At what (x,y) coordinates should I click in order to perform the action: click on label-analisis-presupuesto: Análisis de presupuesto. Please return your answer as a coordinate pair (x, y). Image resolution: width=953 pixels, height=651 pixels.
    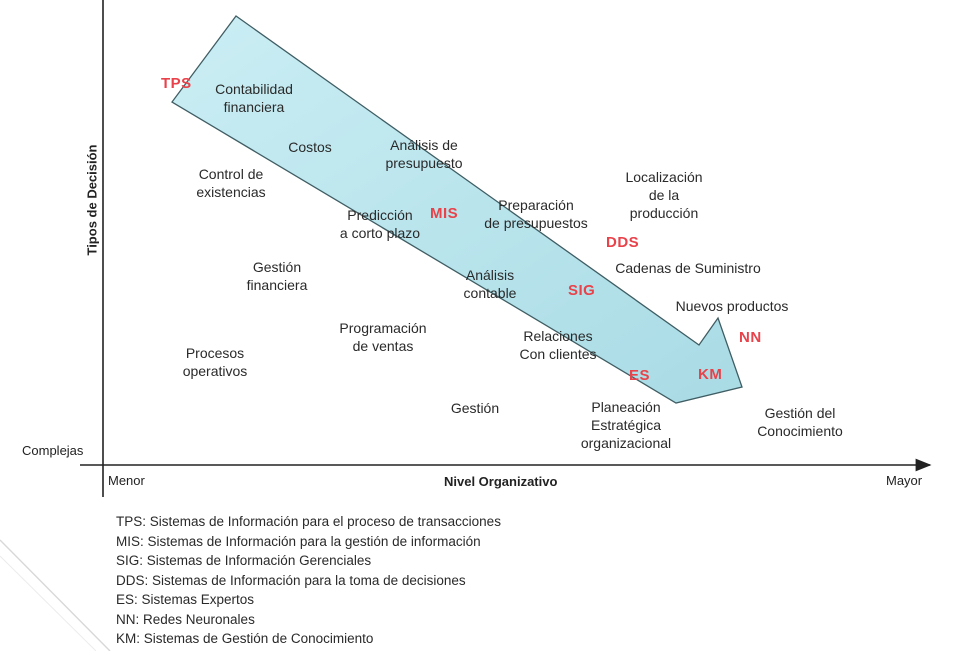
    Looking at the image, I should click on (424, 154).